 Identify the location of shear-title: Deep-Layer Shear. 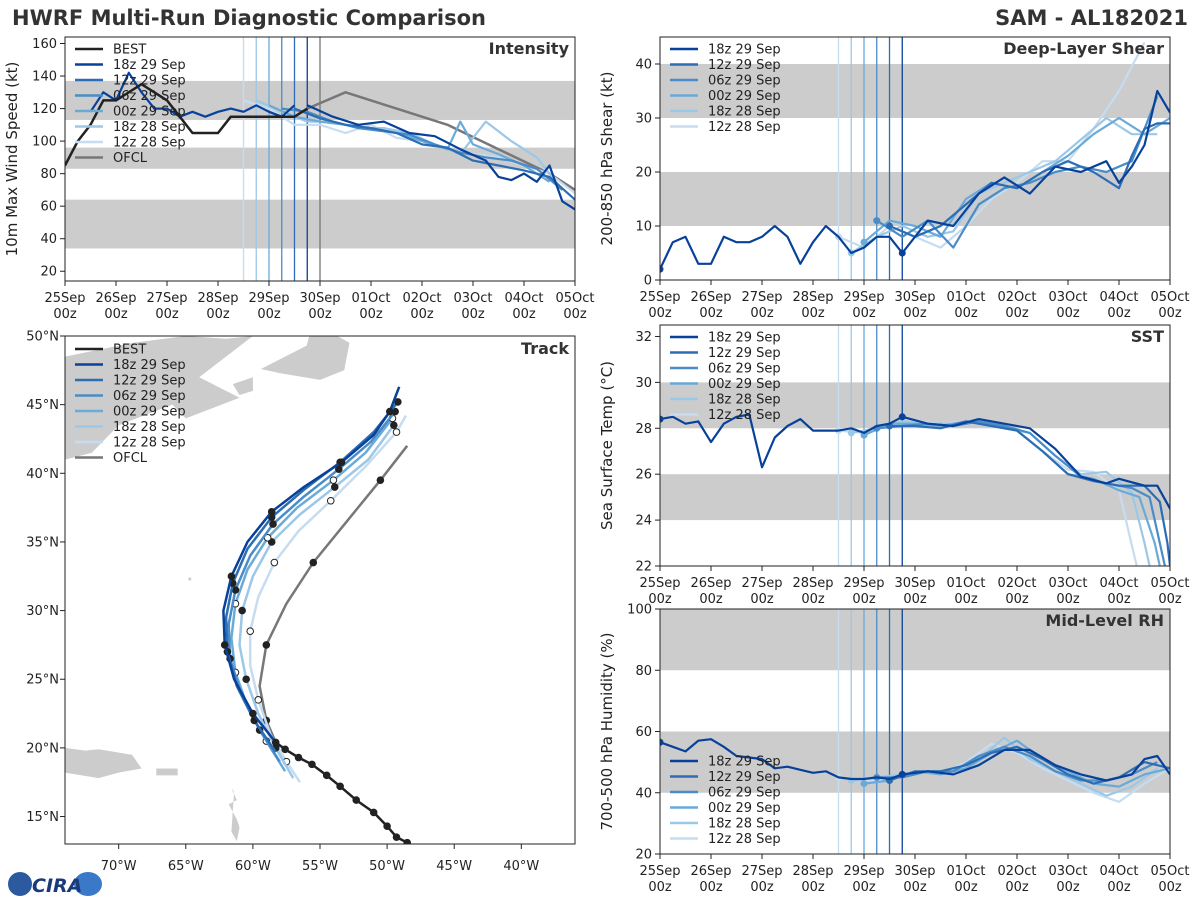
(1083, 48).